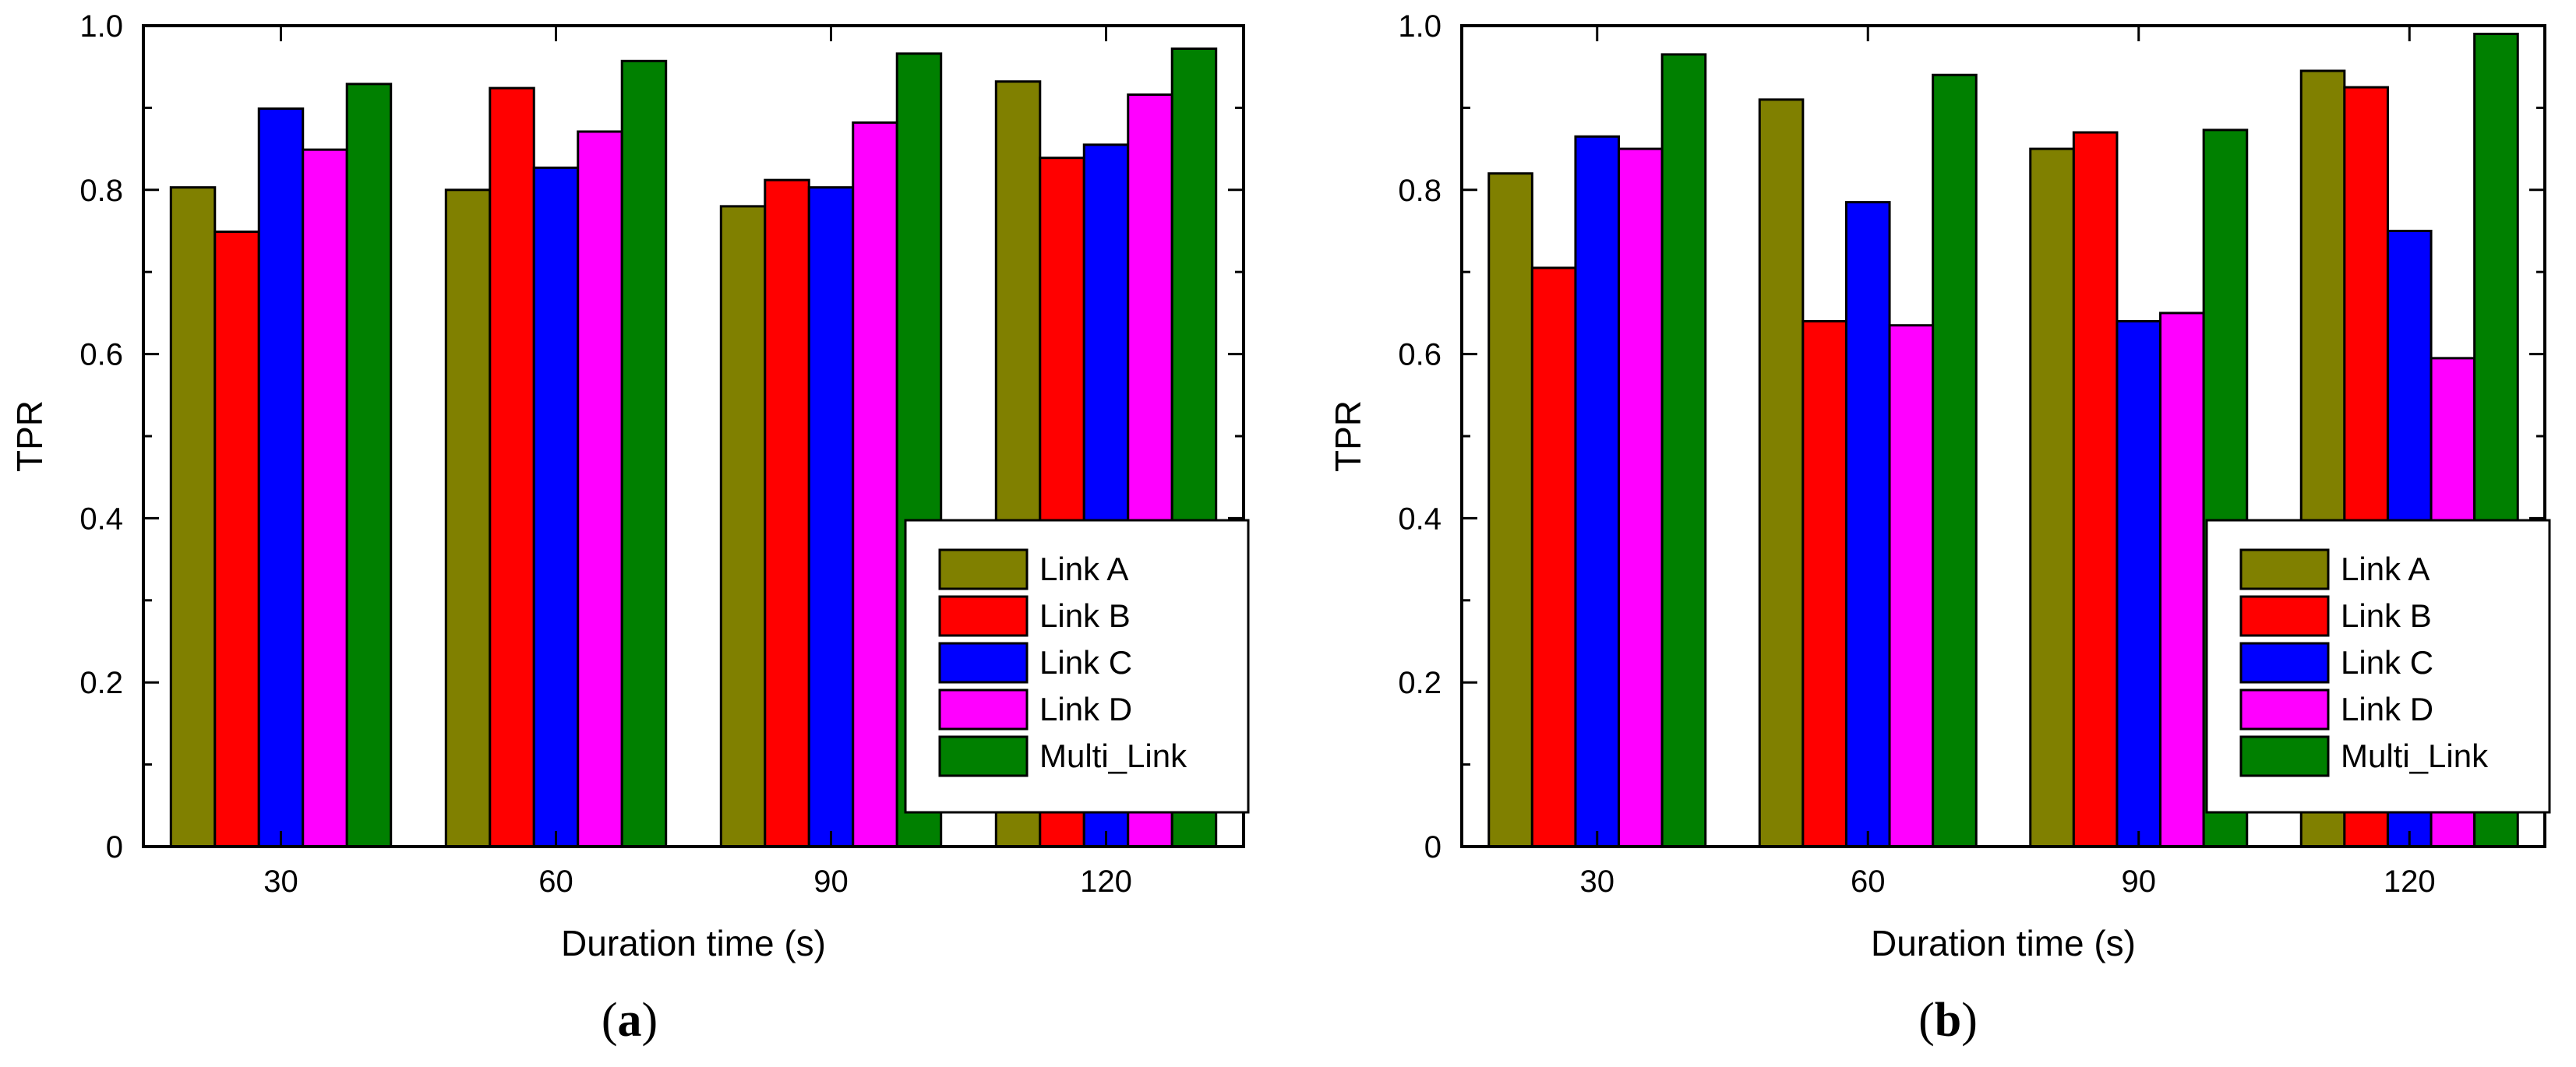  I want to click on panel-label: (b), so click(1948, 1020).